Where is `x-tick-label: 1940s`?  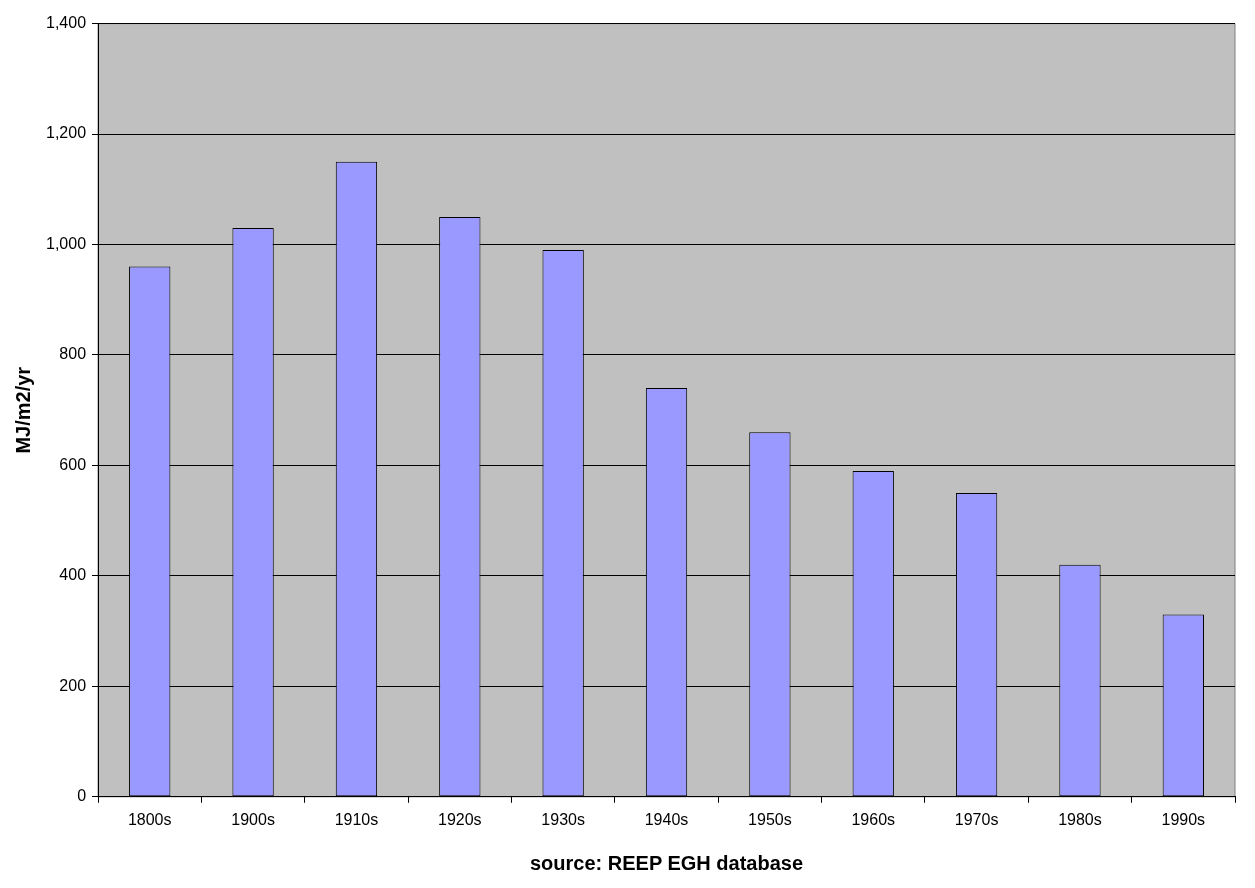
x-tick-label: 1940s is located at coordinates (666, 819).